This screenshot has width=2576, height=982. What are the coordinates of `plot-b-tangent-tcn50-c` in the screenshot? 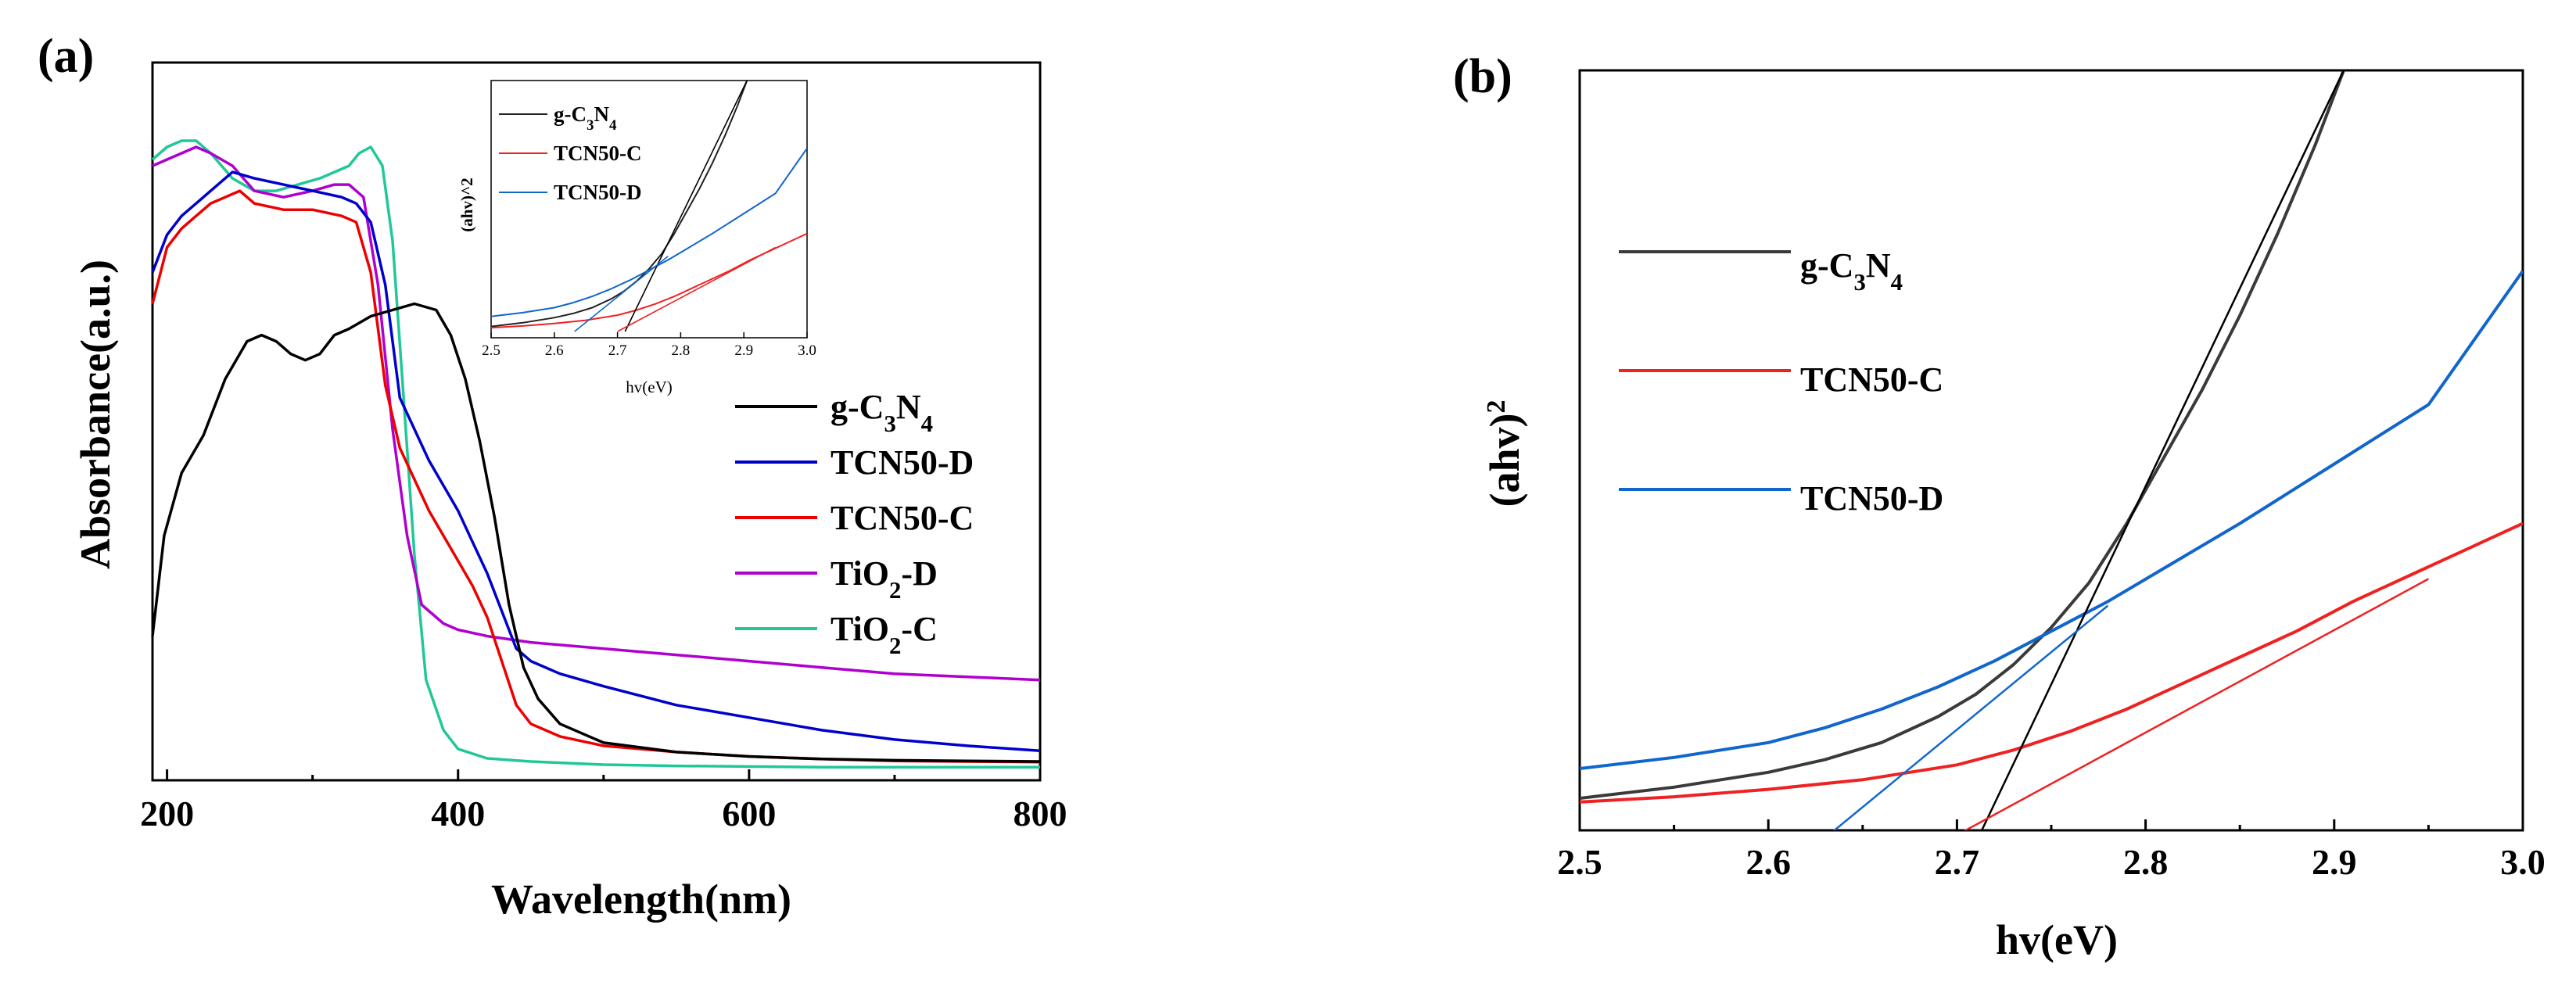 It's located at (2196, 704).